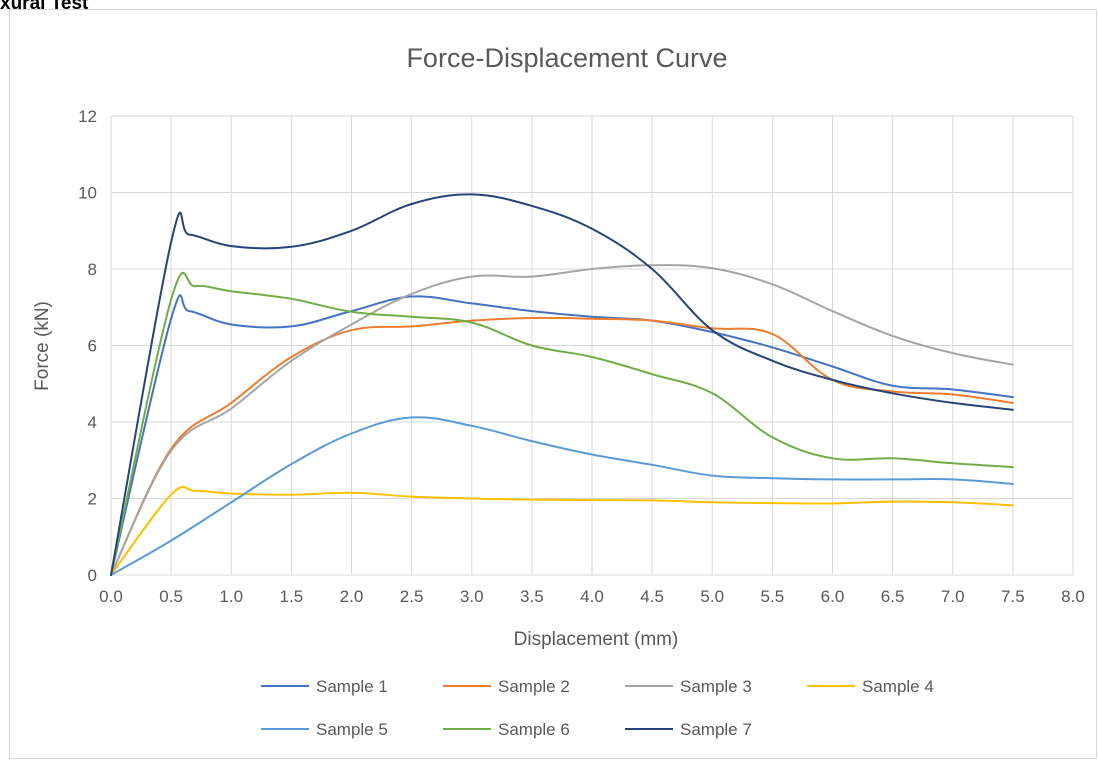 This screenshot has height=760, width=1099. What do you see at coordinates (596, 639) in the screenshot?
I see `x-axis-title: Displacement (mm)` at bounding box center [596, 639].